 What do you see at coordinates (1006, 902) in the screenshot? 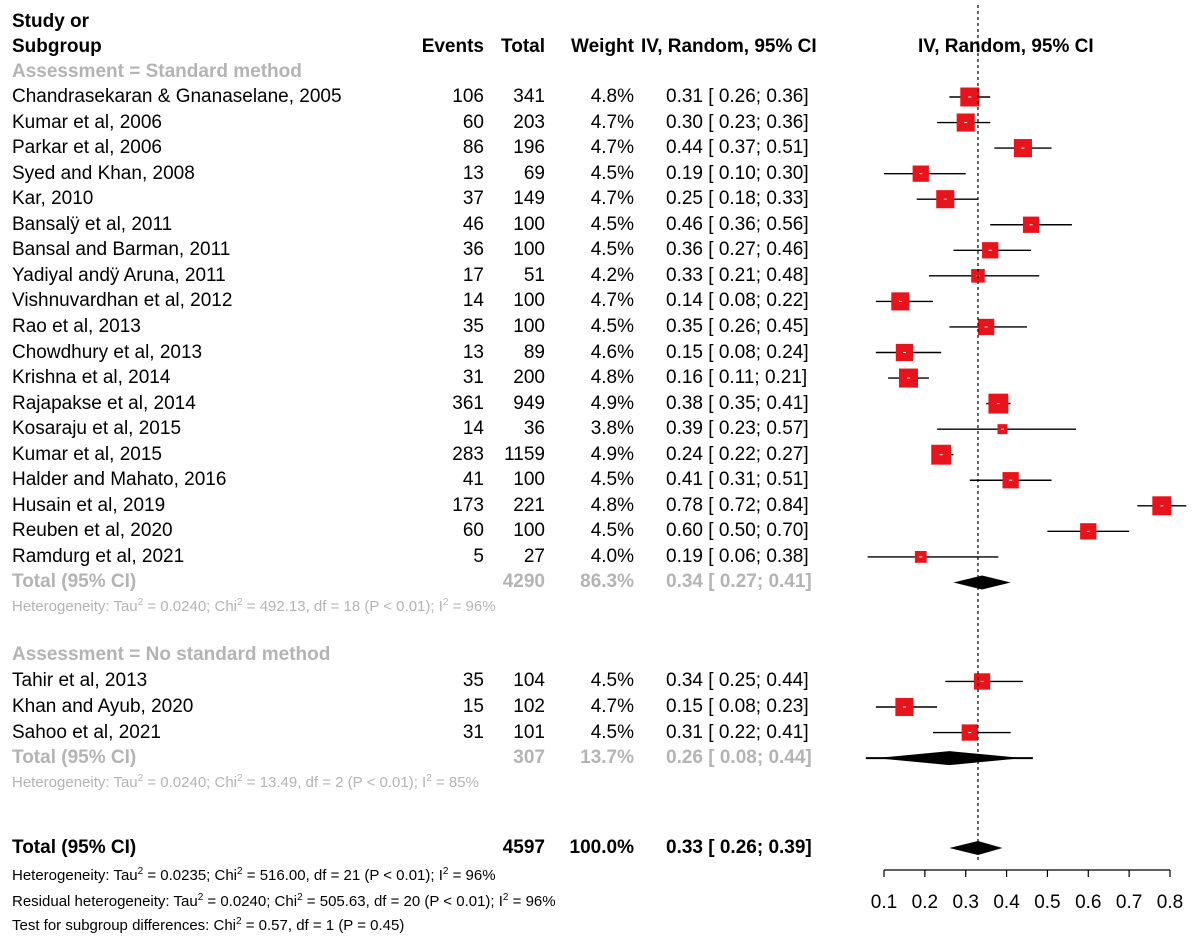
I see `x-tick-label: 0.4` at bounding box center [1006, 902].